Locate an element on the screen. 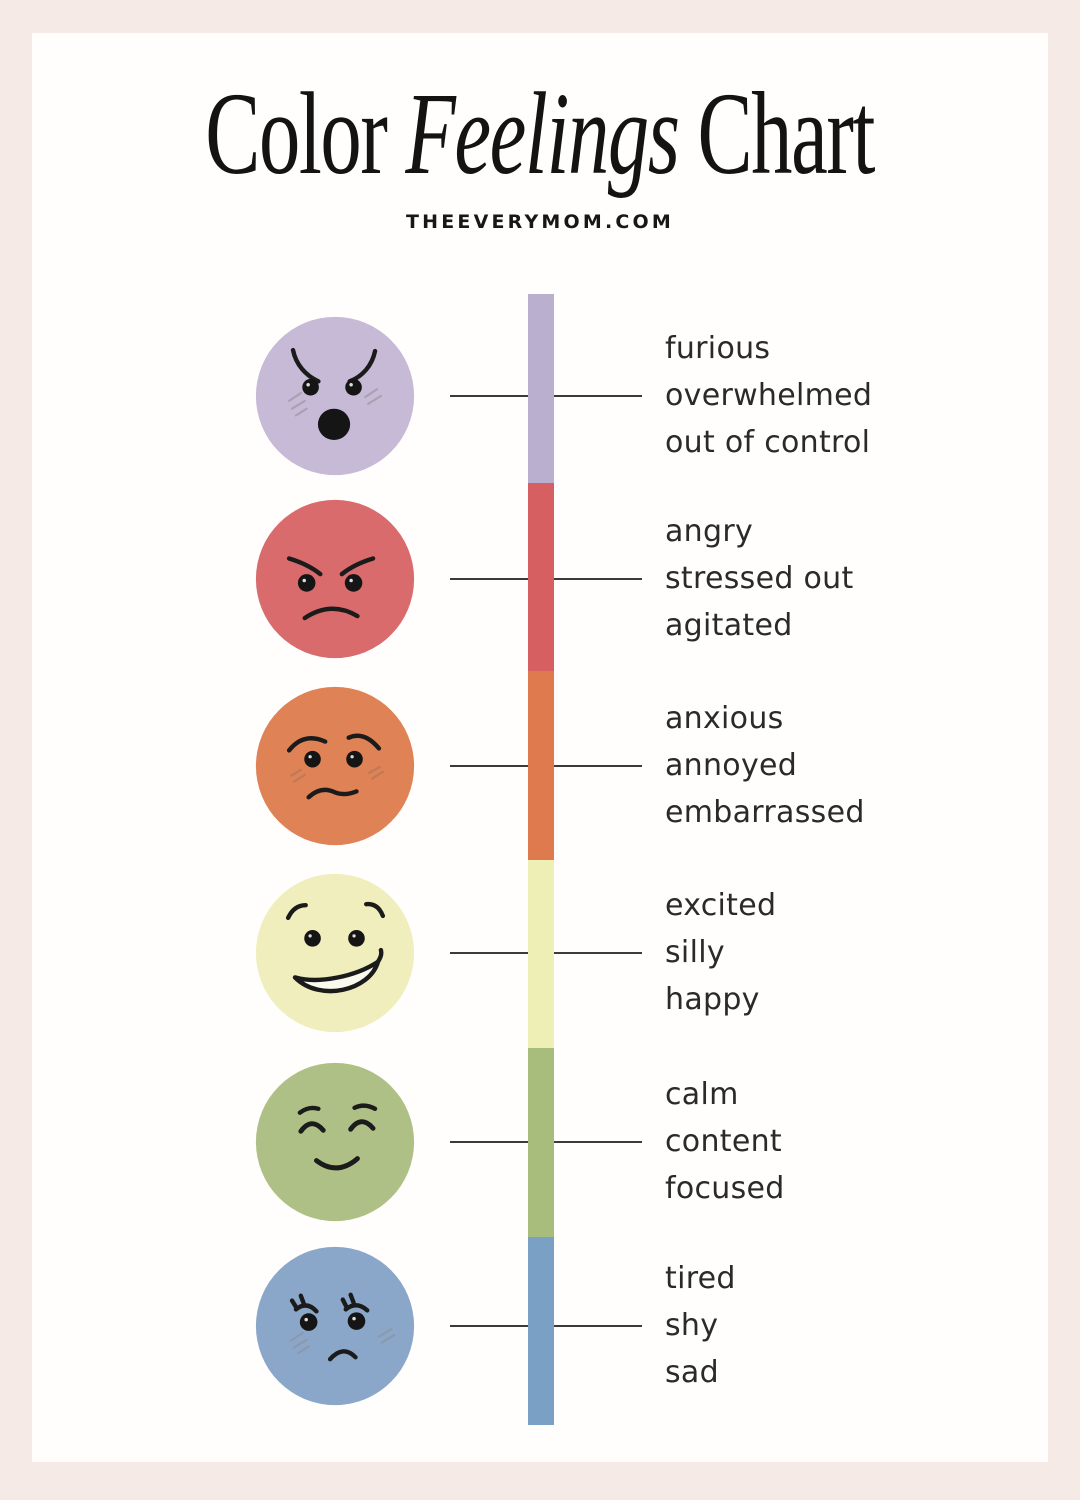 The width and height of the screenshot is (1080, 1500). emotion-words-calm: calm content focused is located at coordinates (725, 1141).